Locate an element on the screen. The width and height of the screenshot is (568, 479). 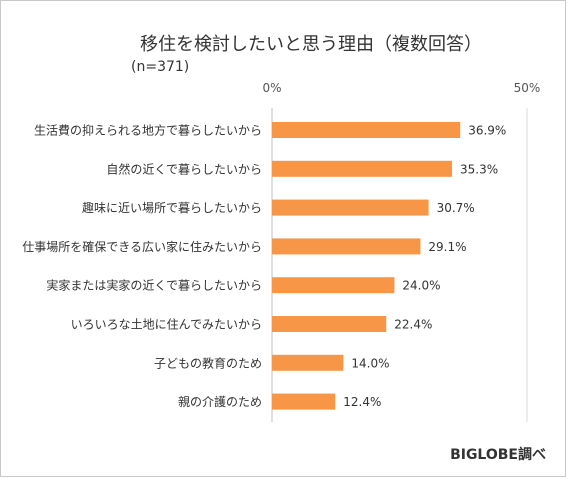
value-label: 36.9% is located at coordinates (487, 131).